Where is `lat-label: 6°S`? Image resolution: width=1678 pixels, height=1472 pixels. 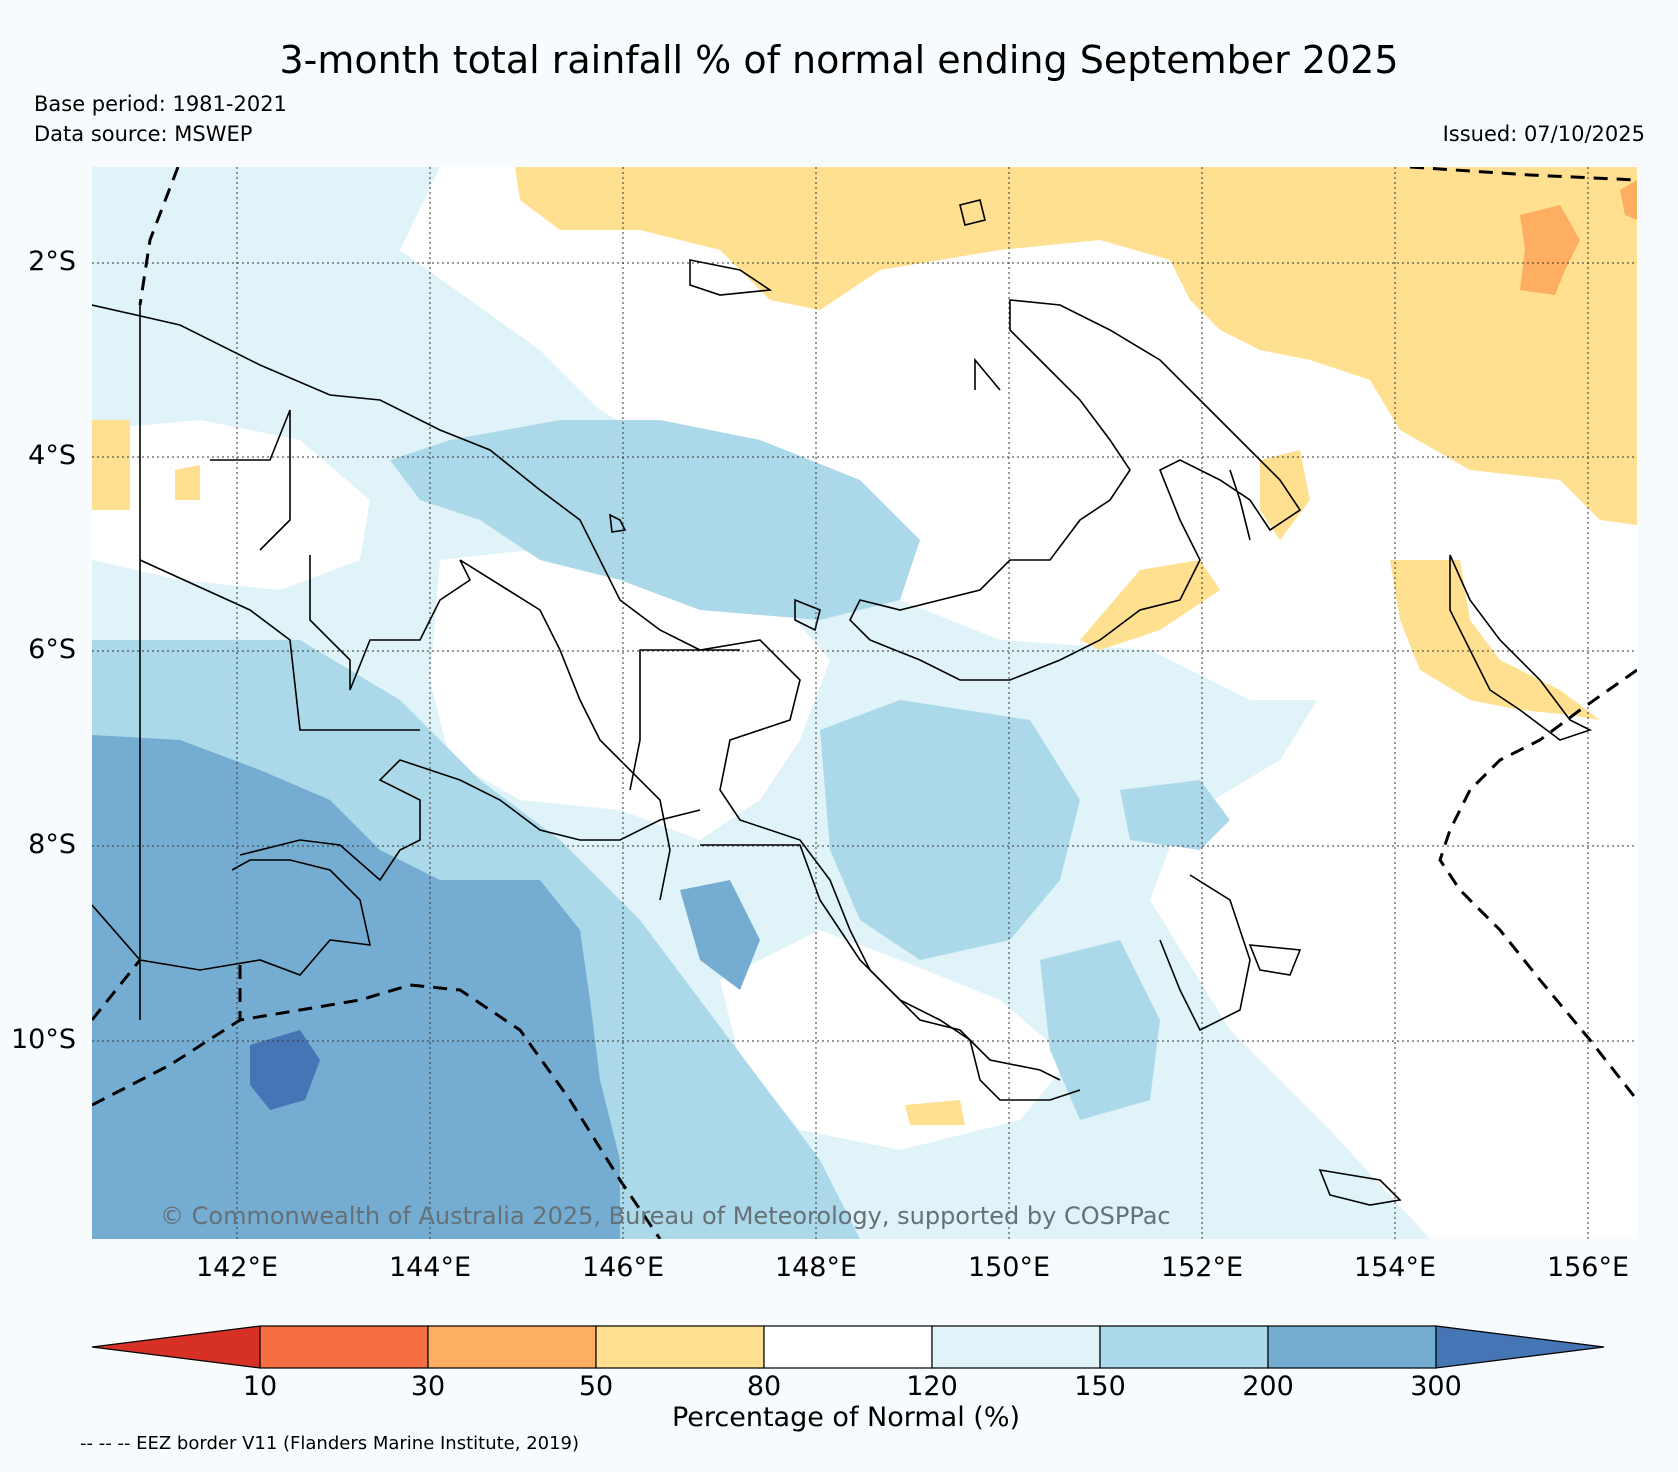
lat-label: 6°S is located at coordinates (52, 649).